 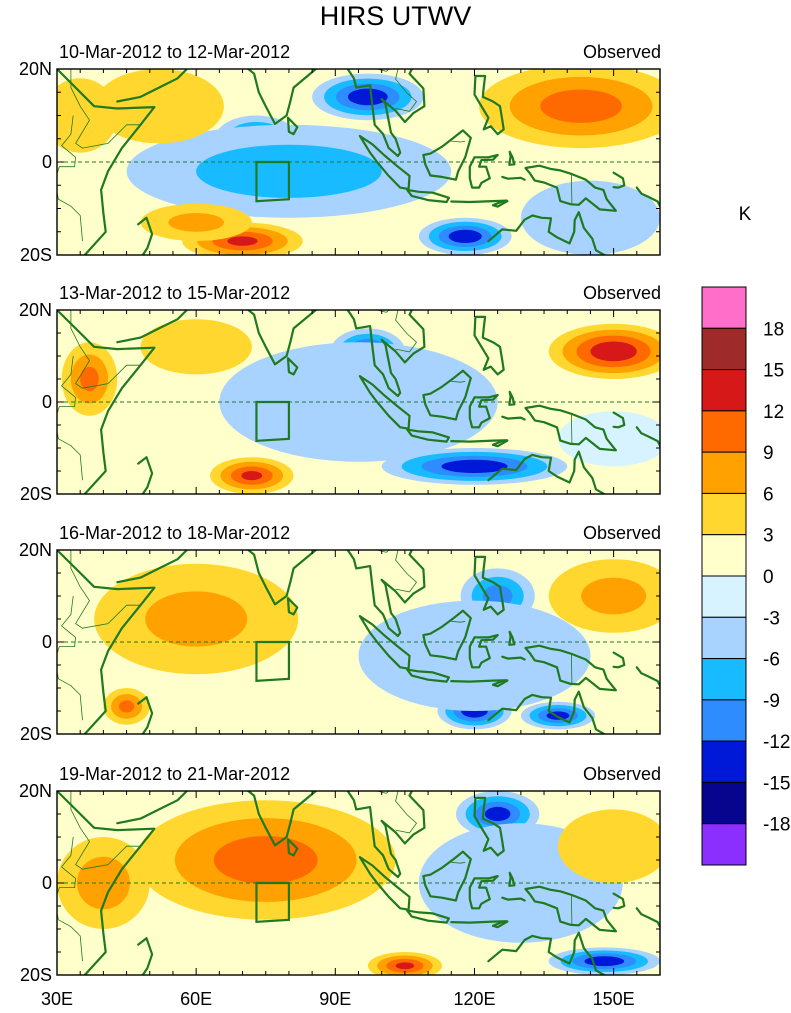 What do you see at coordinates (773, 371) in the screenshot?
I see `colorbar-label: 15` at bounding box center [773, 371].